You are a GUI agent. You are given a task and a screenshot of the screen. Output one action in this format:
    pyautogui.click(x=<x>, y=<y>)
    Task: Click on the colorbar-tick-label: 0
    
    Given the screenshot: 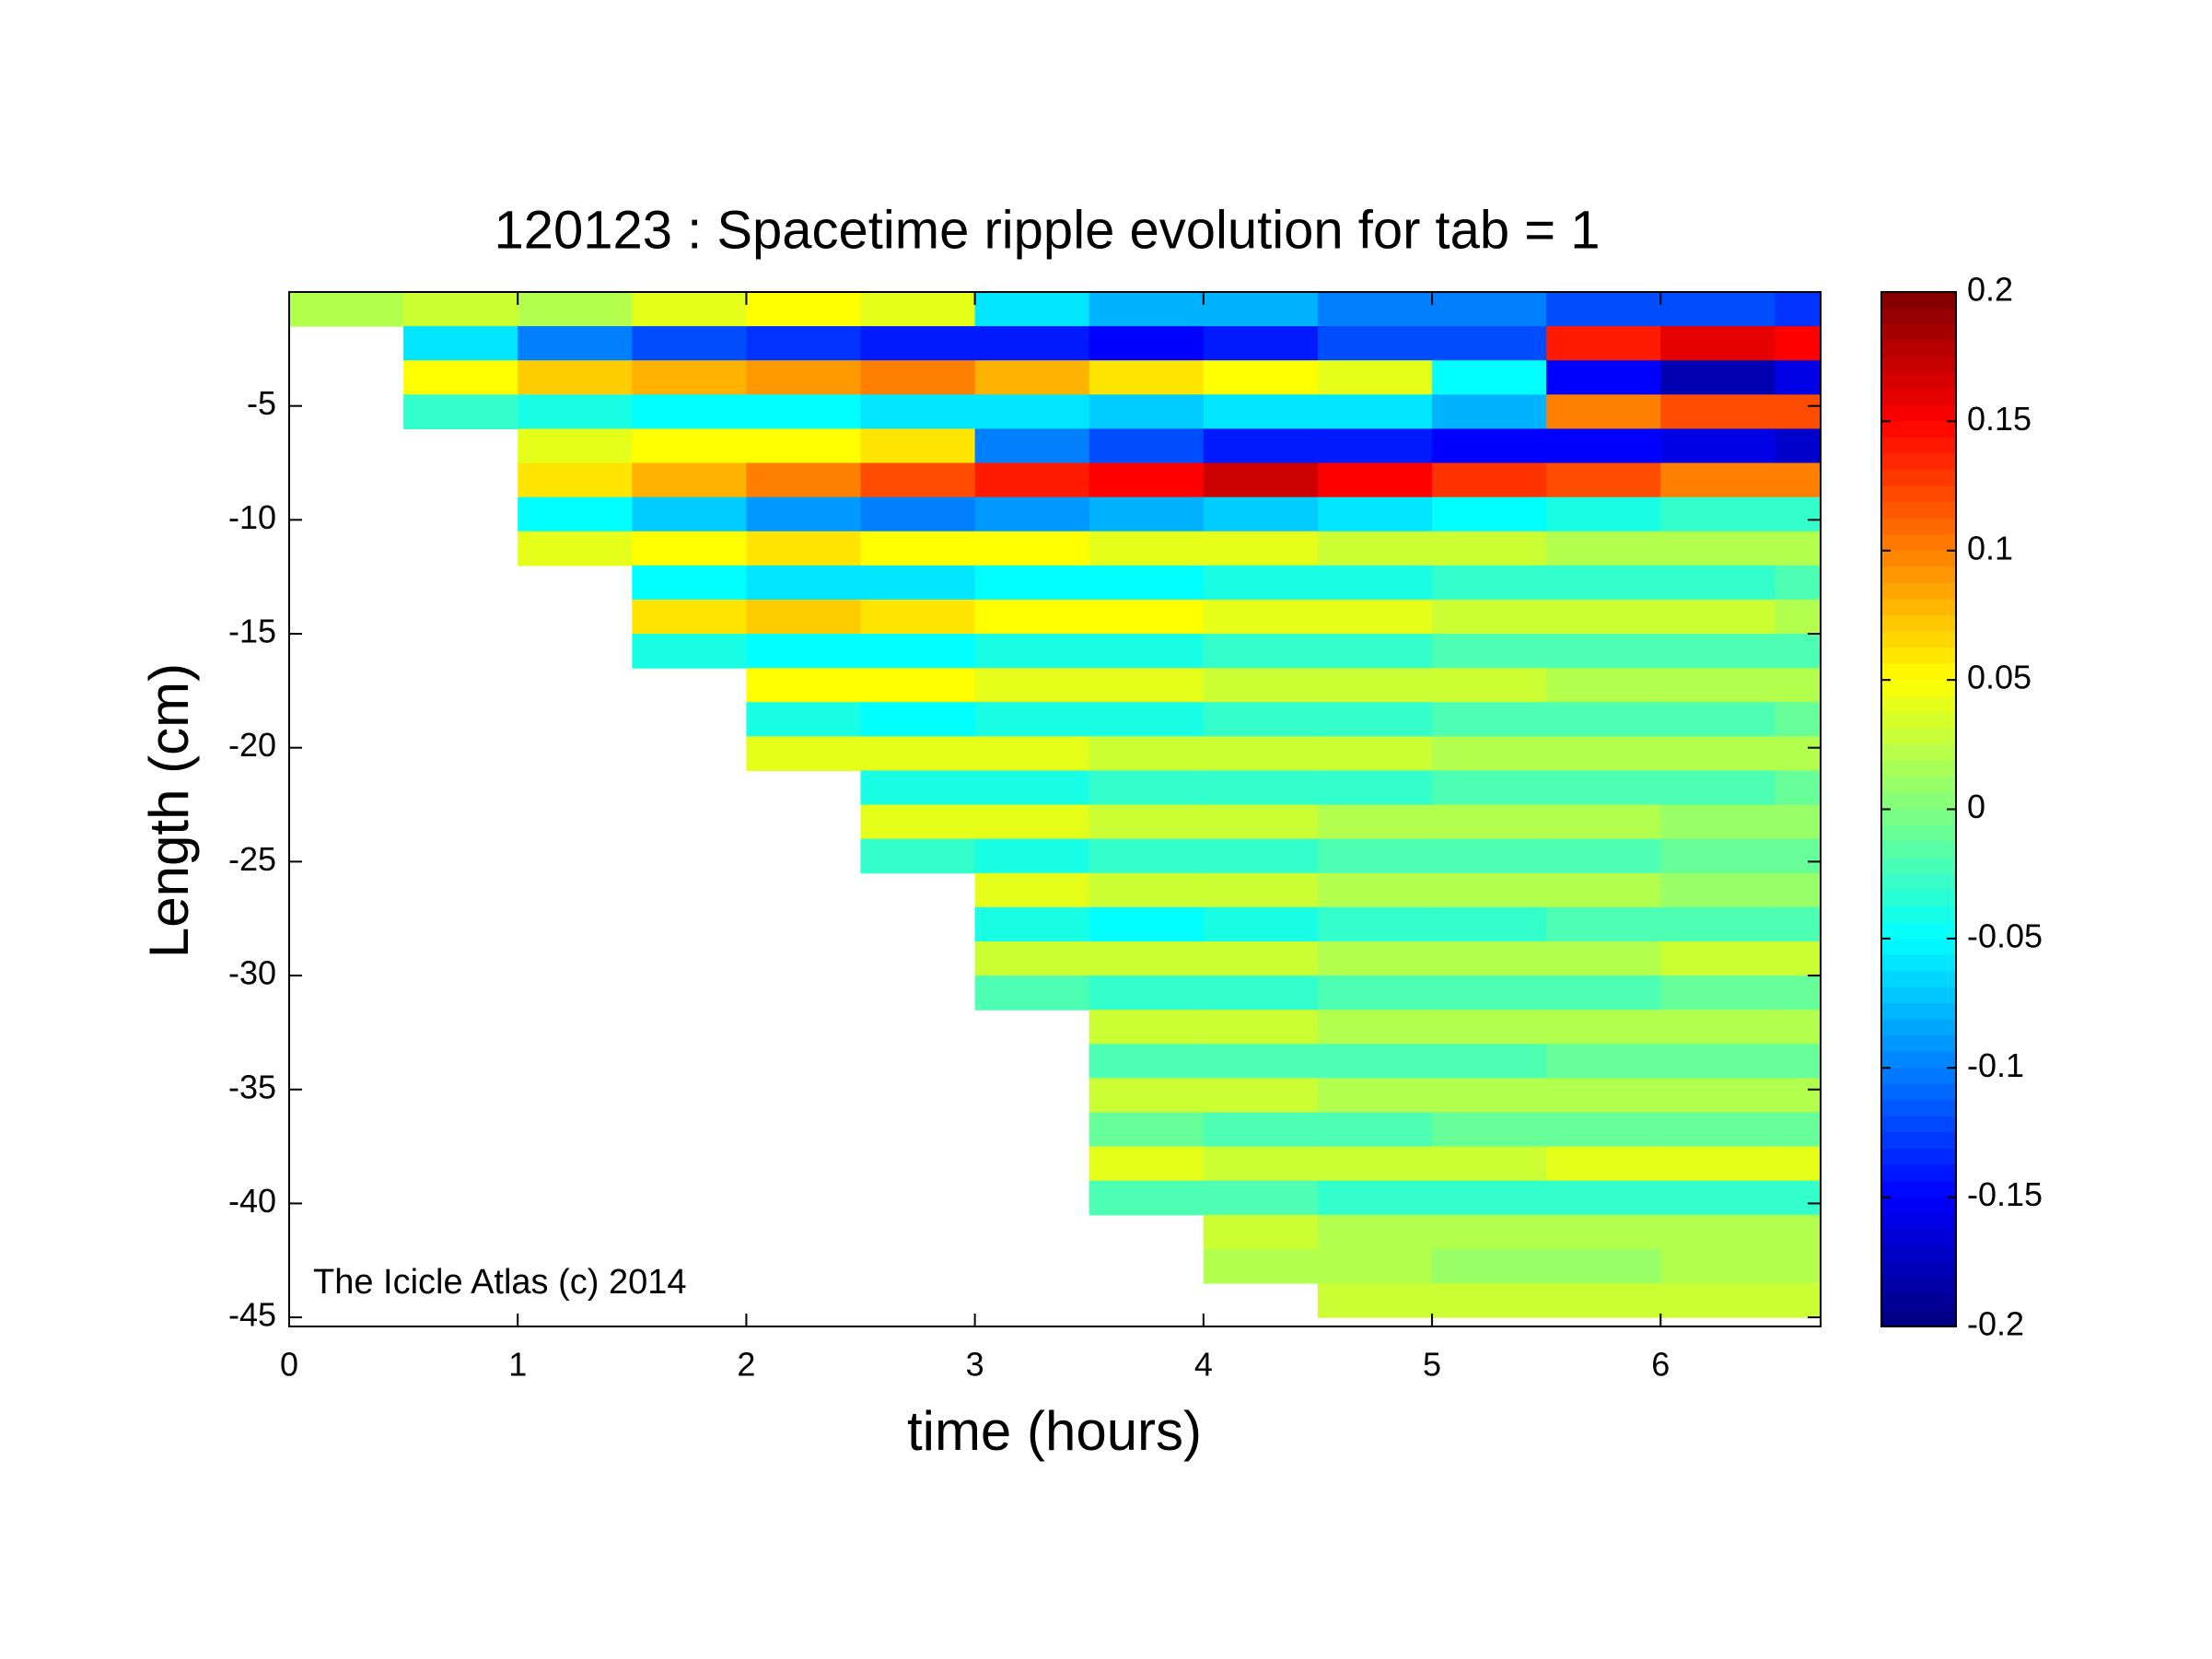 What is the action you would take?
    pyautogui.click(x=1976, y=806)
    